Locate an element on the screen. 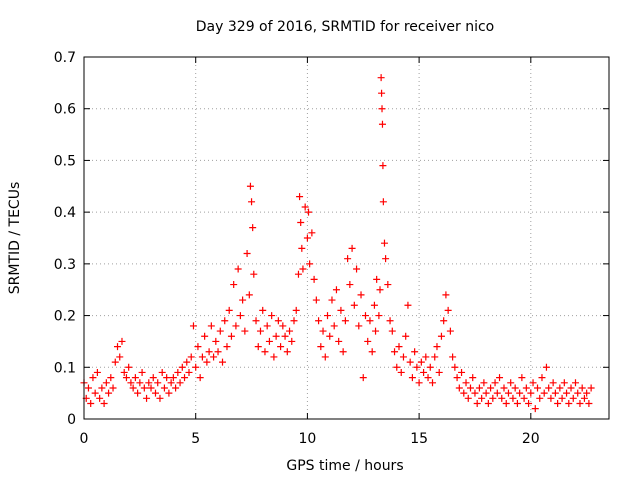 This screenshot has height=480, width=640. y-tick-label: 0.2 is located at coordinates (65, 317).